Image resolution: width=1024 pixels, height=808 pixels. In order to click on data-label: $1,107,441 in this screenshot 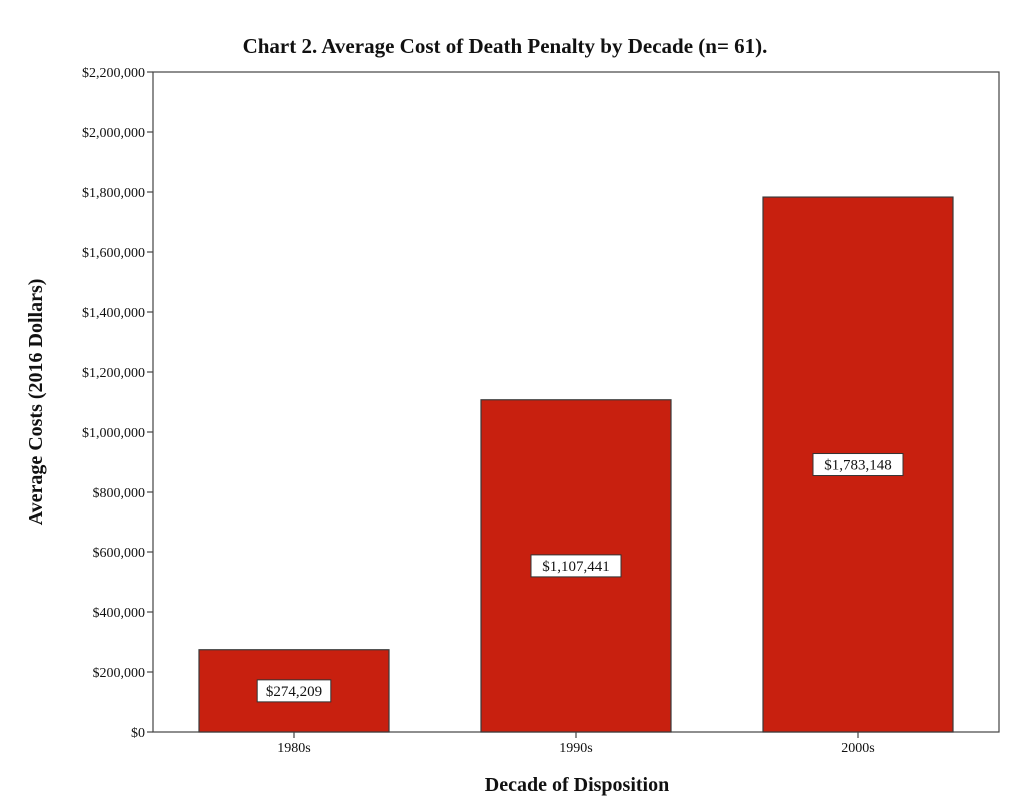, I will do `click(576, 567)`.